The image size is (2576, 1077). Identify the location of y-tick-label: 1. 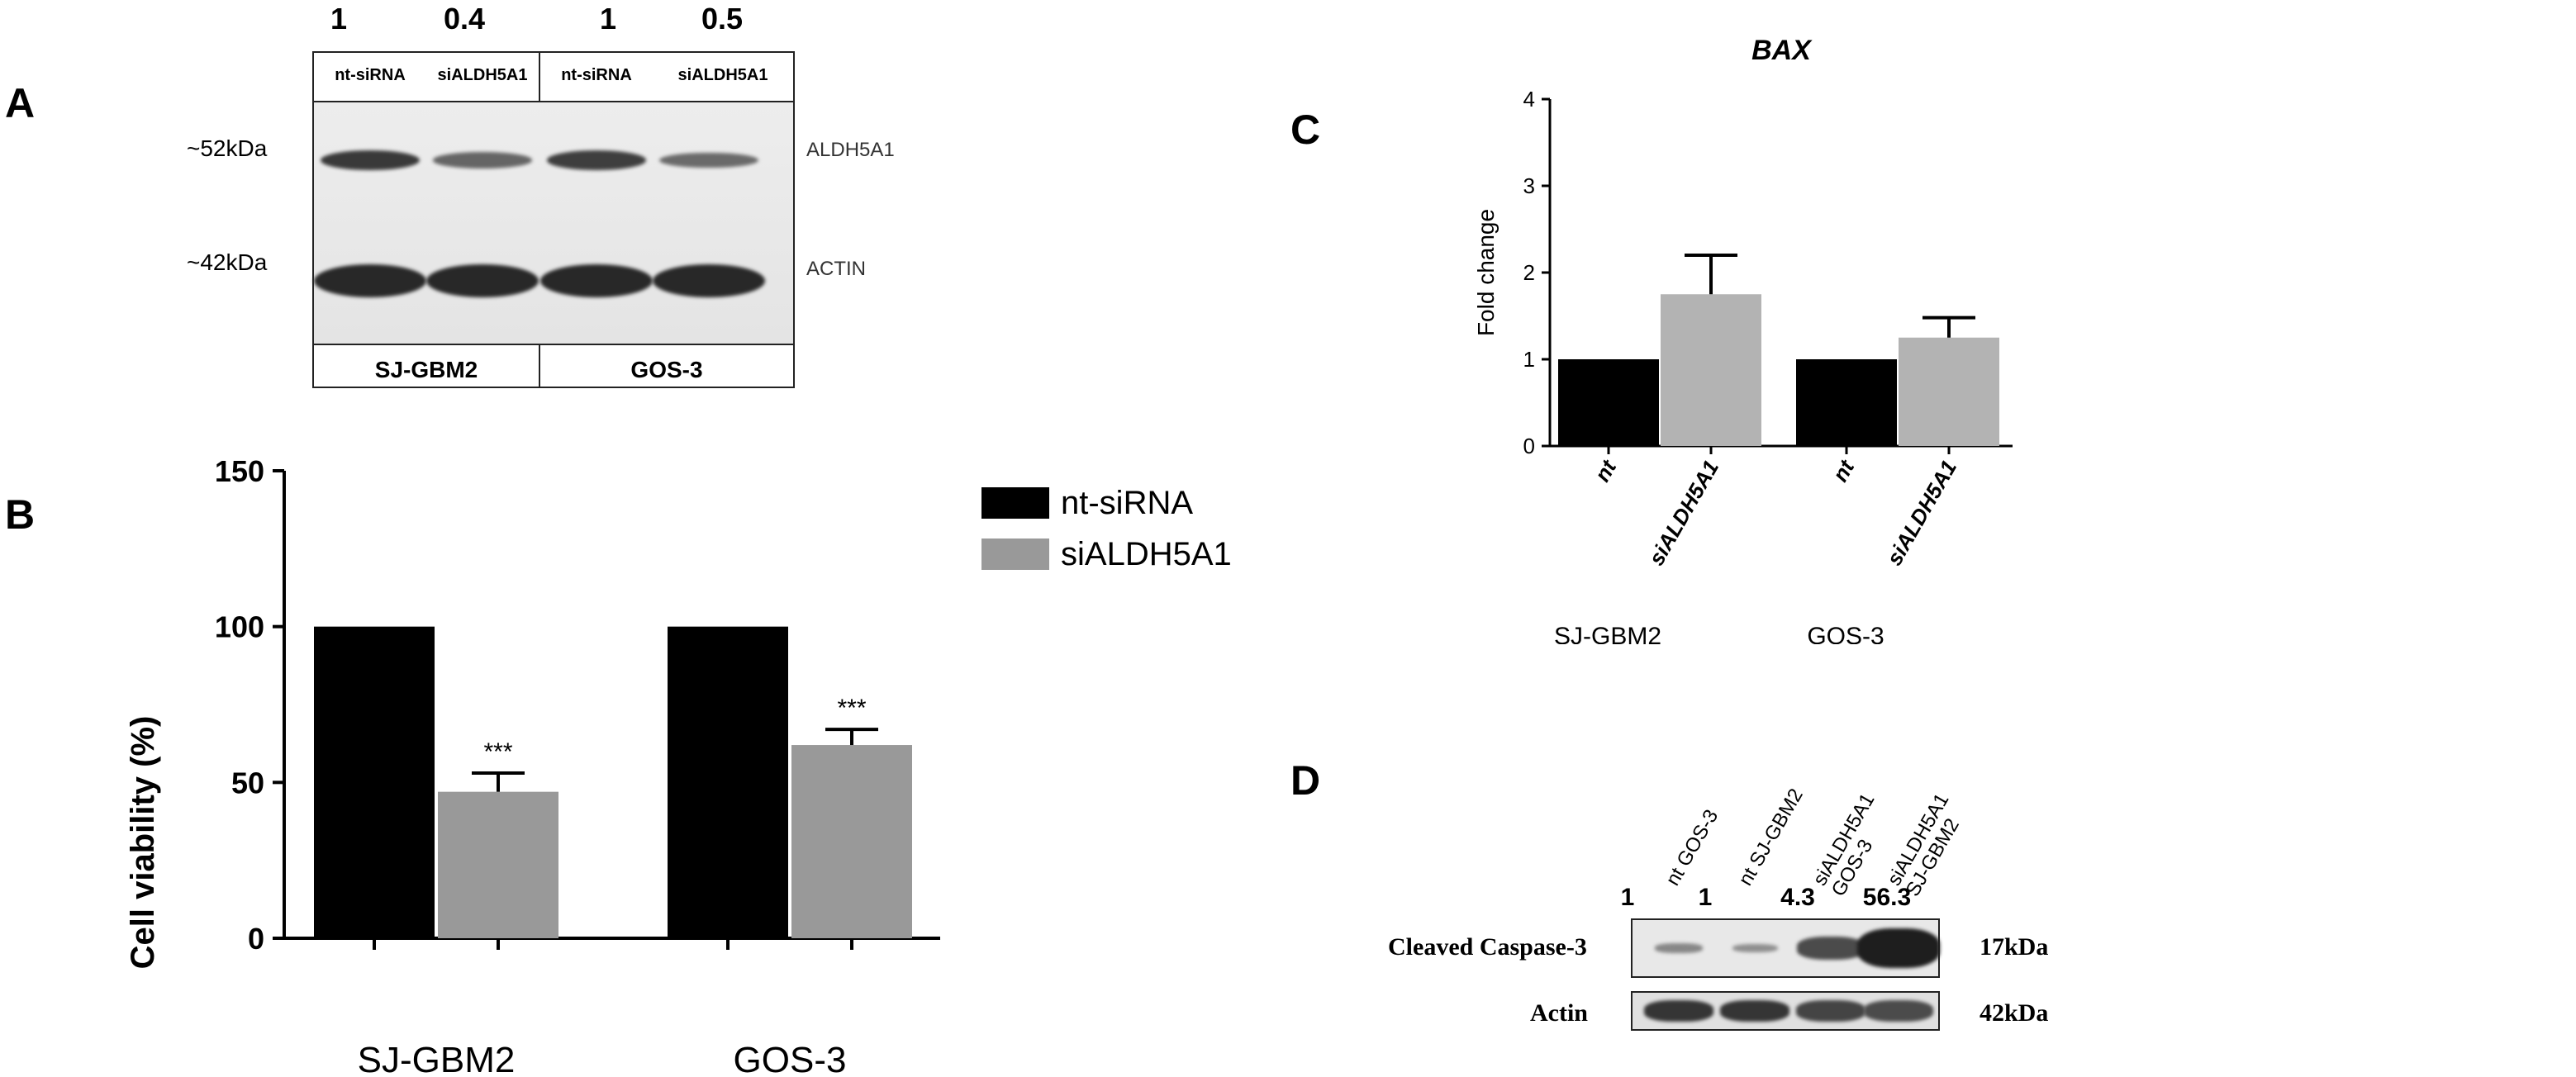
(1529, 359).